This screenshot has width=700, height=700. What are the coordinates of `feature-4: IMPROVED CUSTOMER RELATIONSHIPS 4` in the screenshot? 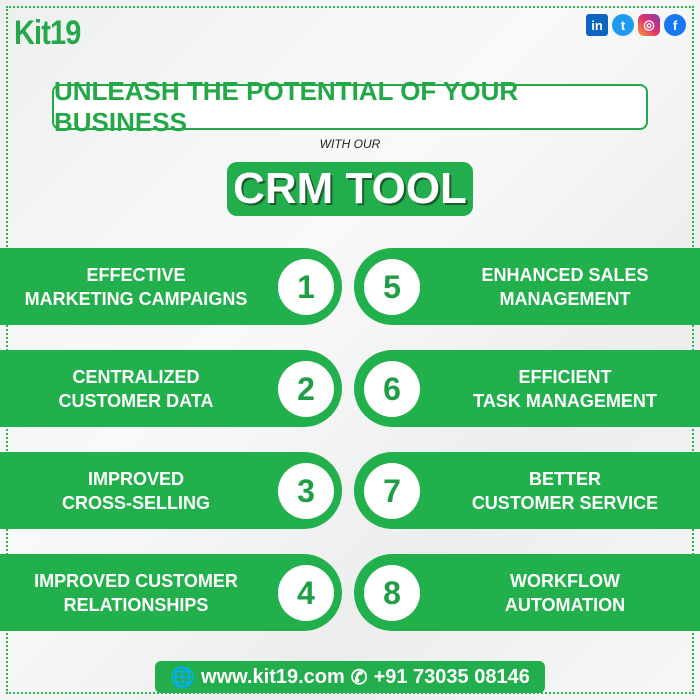 It's located at (171, 592).